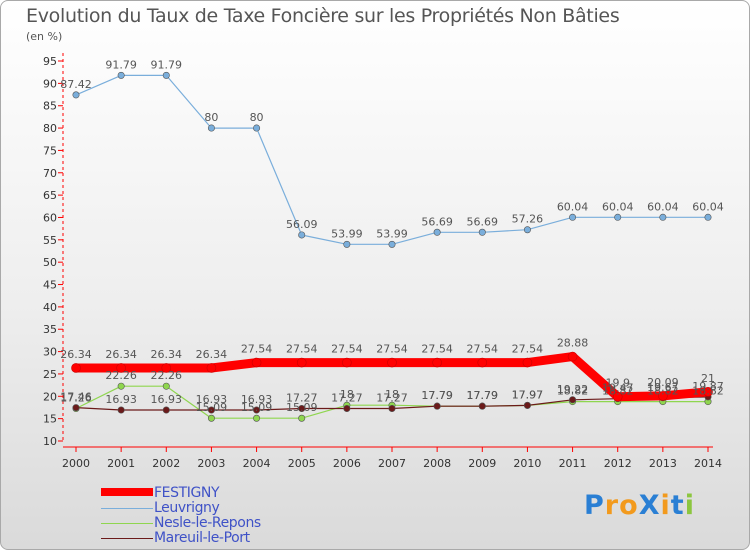  I want to click on logo-letter: i, so click(689, 505).